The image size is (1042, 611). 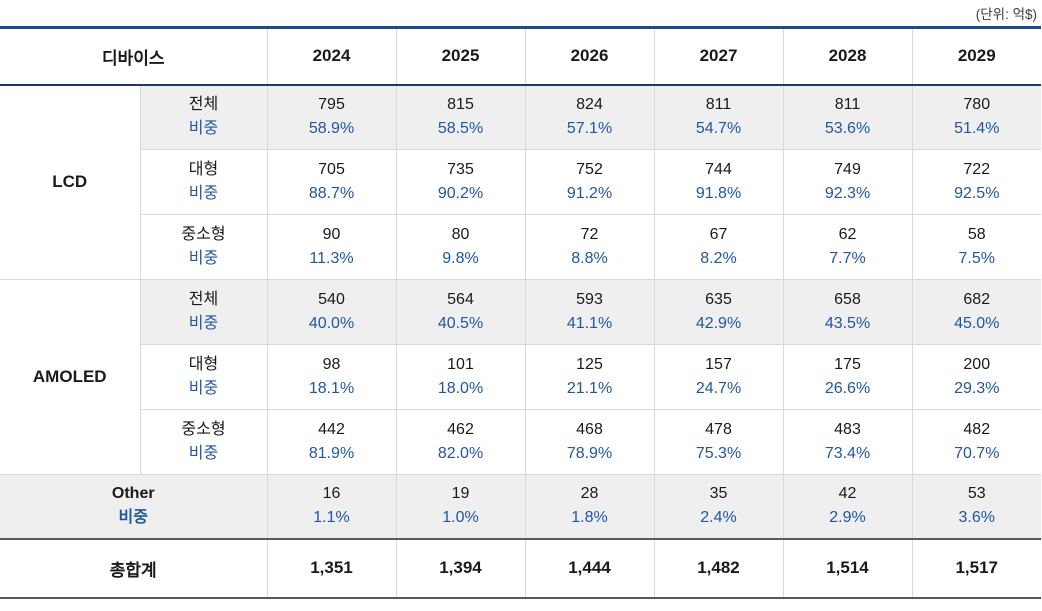 What do you see at coordinates (134, 56) in the screenshot?
I see `column-header-device: 디바이스` at bounding box center [134, 56].